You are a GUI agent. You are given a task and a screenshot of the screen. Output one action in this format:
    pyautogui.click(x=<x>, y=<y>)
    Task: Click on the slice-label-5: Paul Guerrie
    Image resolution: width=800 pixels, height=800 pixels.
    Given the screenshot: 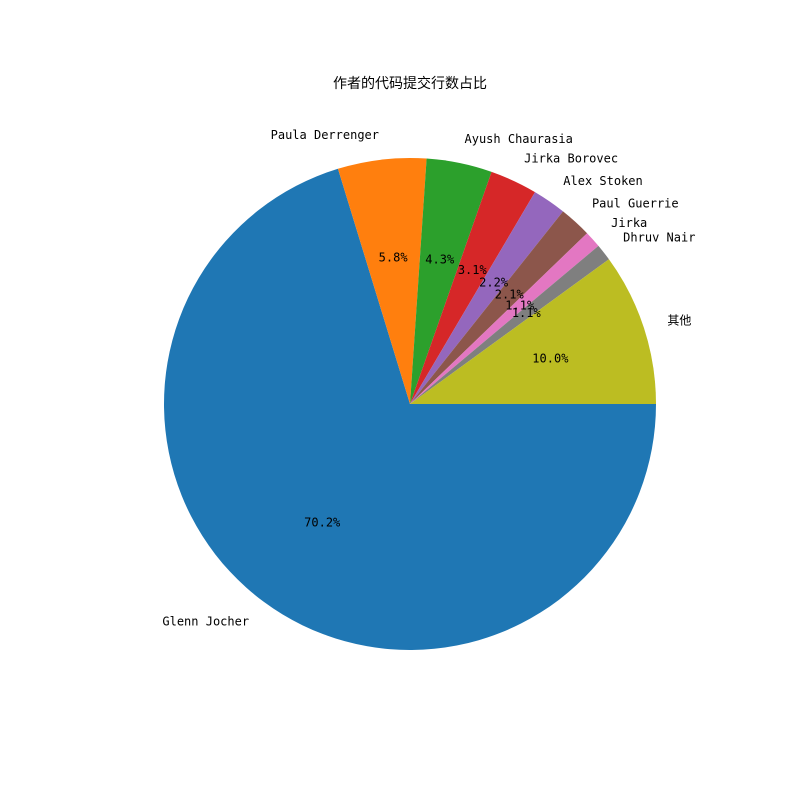 What is the action you would take?
    pyautogui.click(x=635, y=204)
    